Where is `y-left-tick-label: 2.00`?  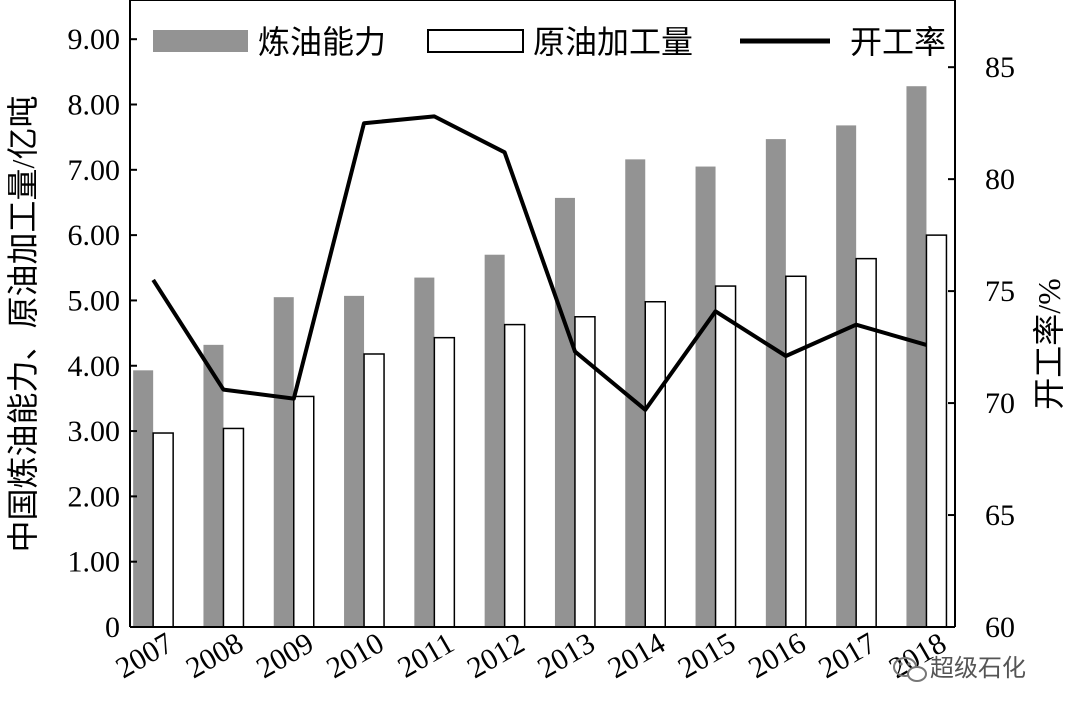
y-left-tick-label: 2.00 is located at coordinates (94, 496).